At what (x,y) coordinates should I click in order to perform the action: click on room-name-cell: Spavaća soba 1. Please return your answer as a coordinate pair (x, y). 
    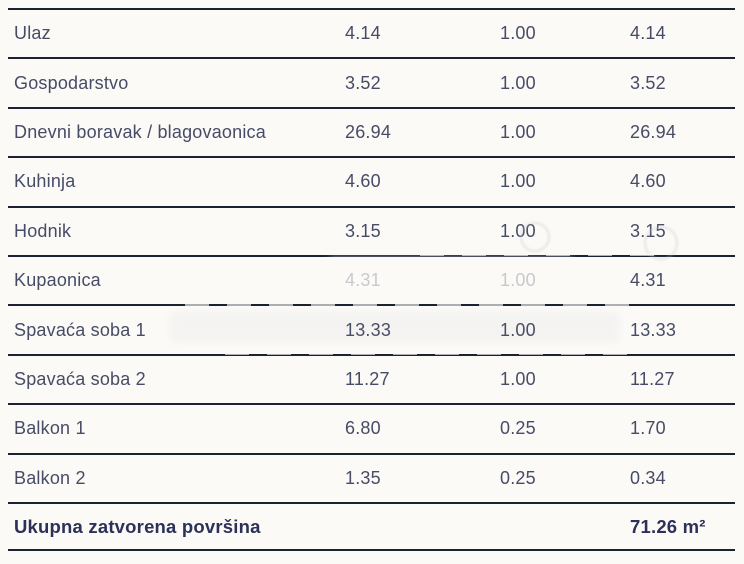
    Looking at the image, I should click on (80, 329).